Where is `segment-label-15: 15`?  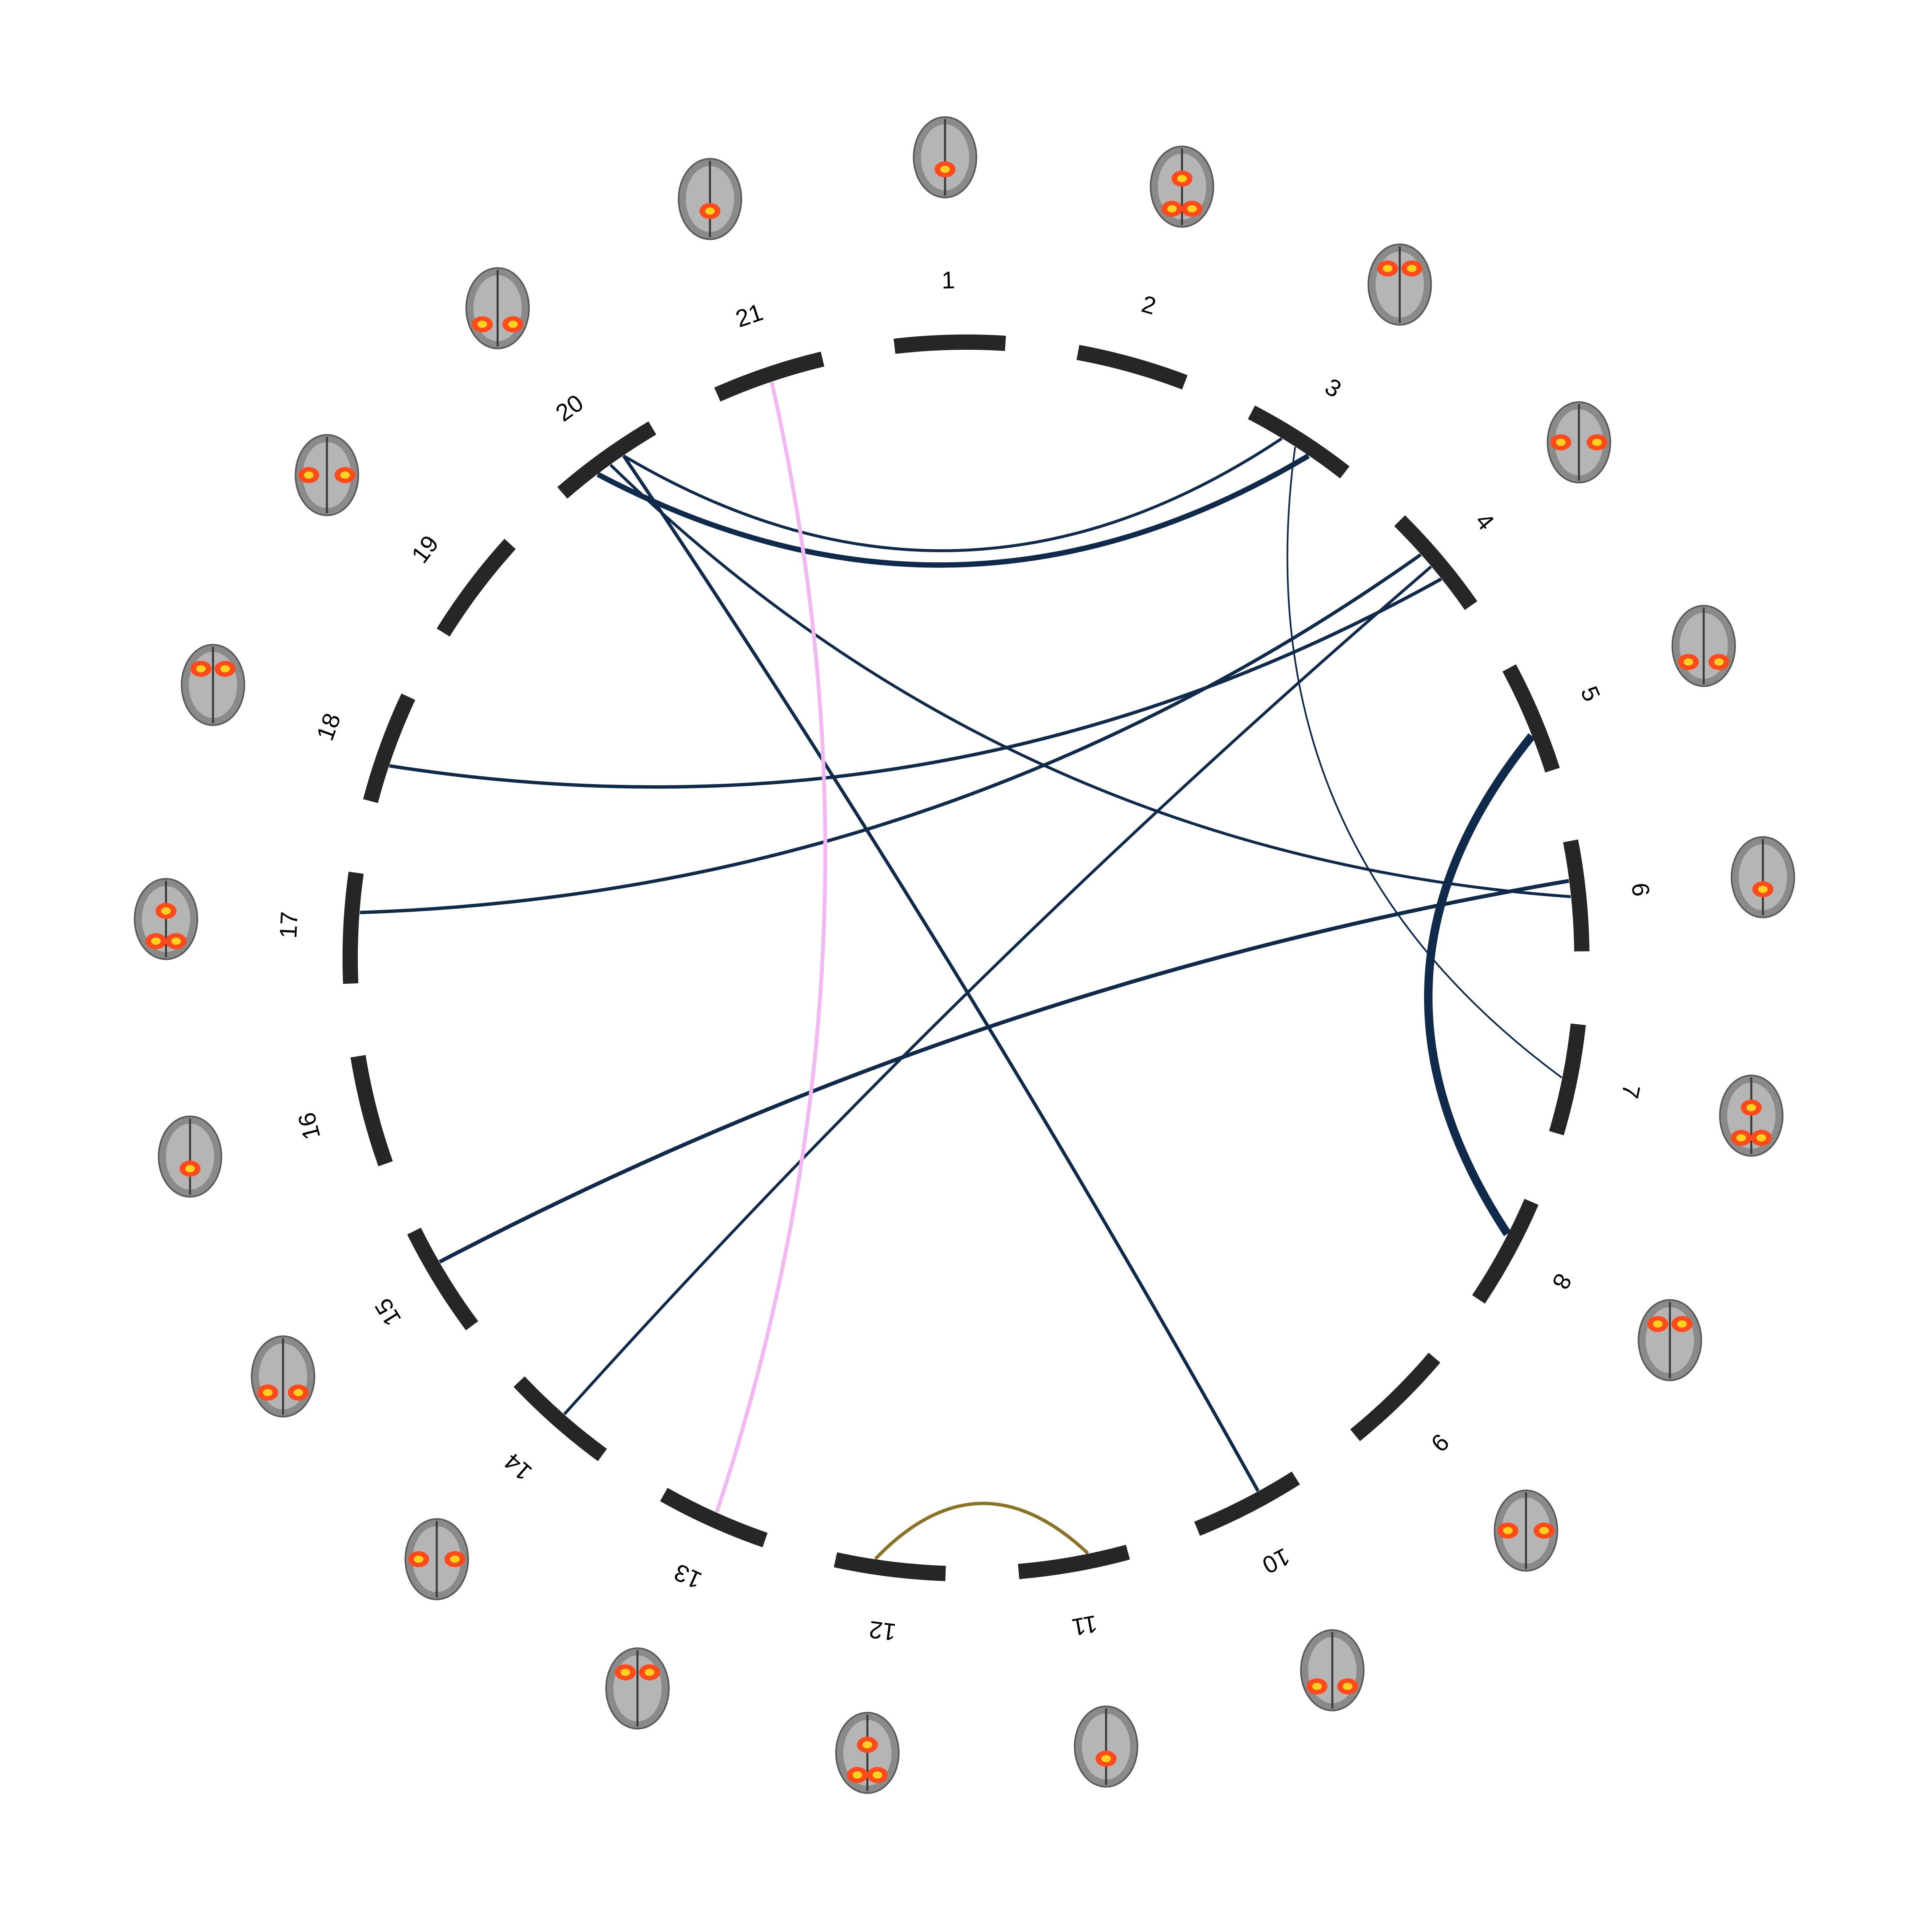 segment-label-15: 15 is located at coordinates (388, 1312).